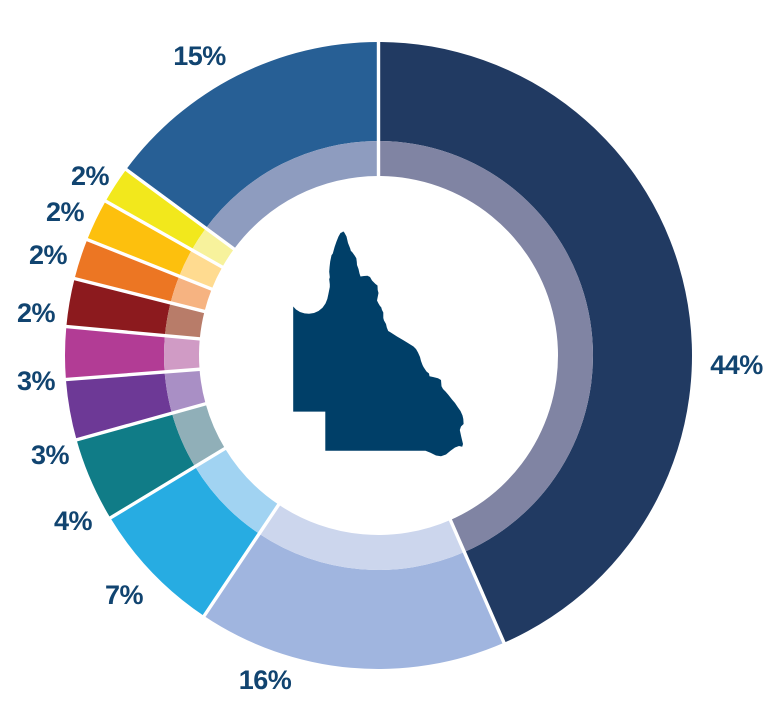  Describe the element at coordinates (73, 521) in the screenshot. I see `svg-text: 4%` at that location.